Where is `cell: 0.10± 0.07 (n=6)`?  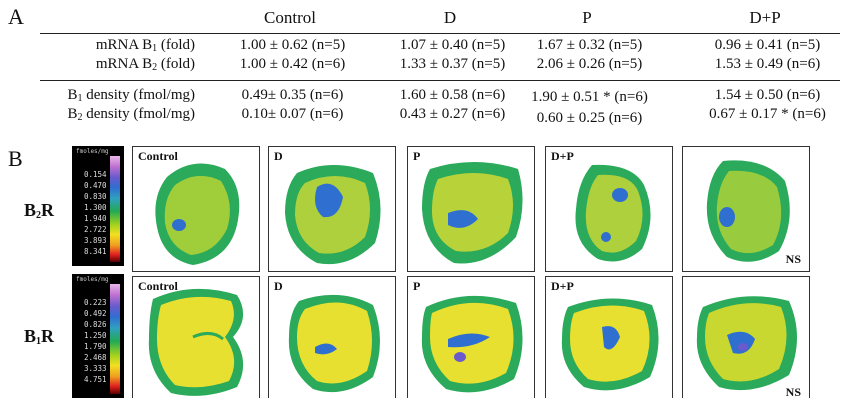 cell: 0.10± 0.07 (n=6) is located at coordinates (292, 114).